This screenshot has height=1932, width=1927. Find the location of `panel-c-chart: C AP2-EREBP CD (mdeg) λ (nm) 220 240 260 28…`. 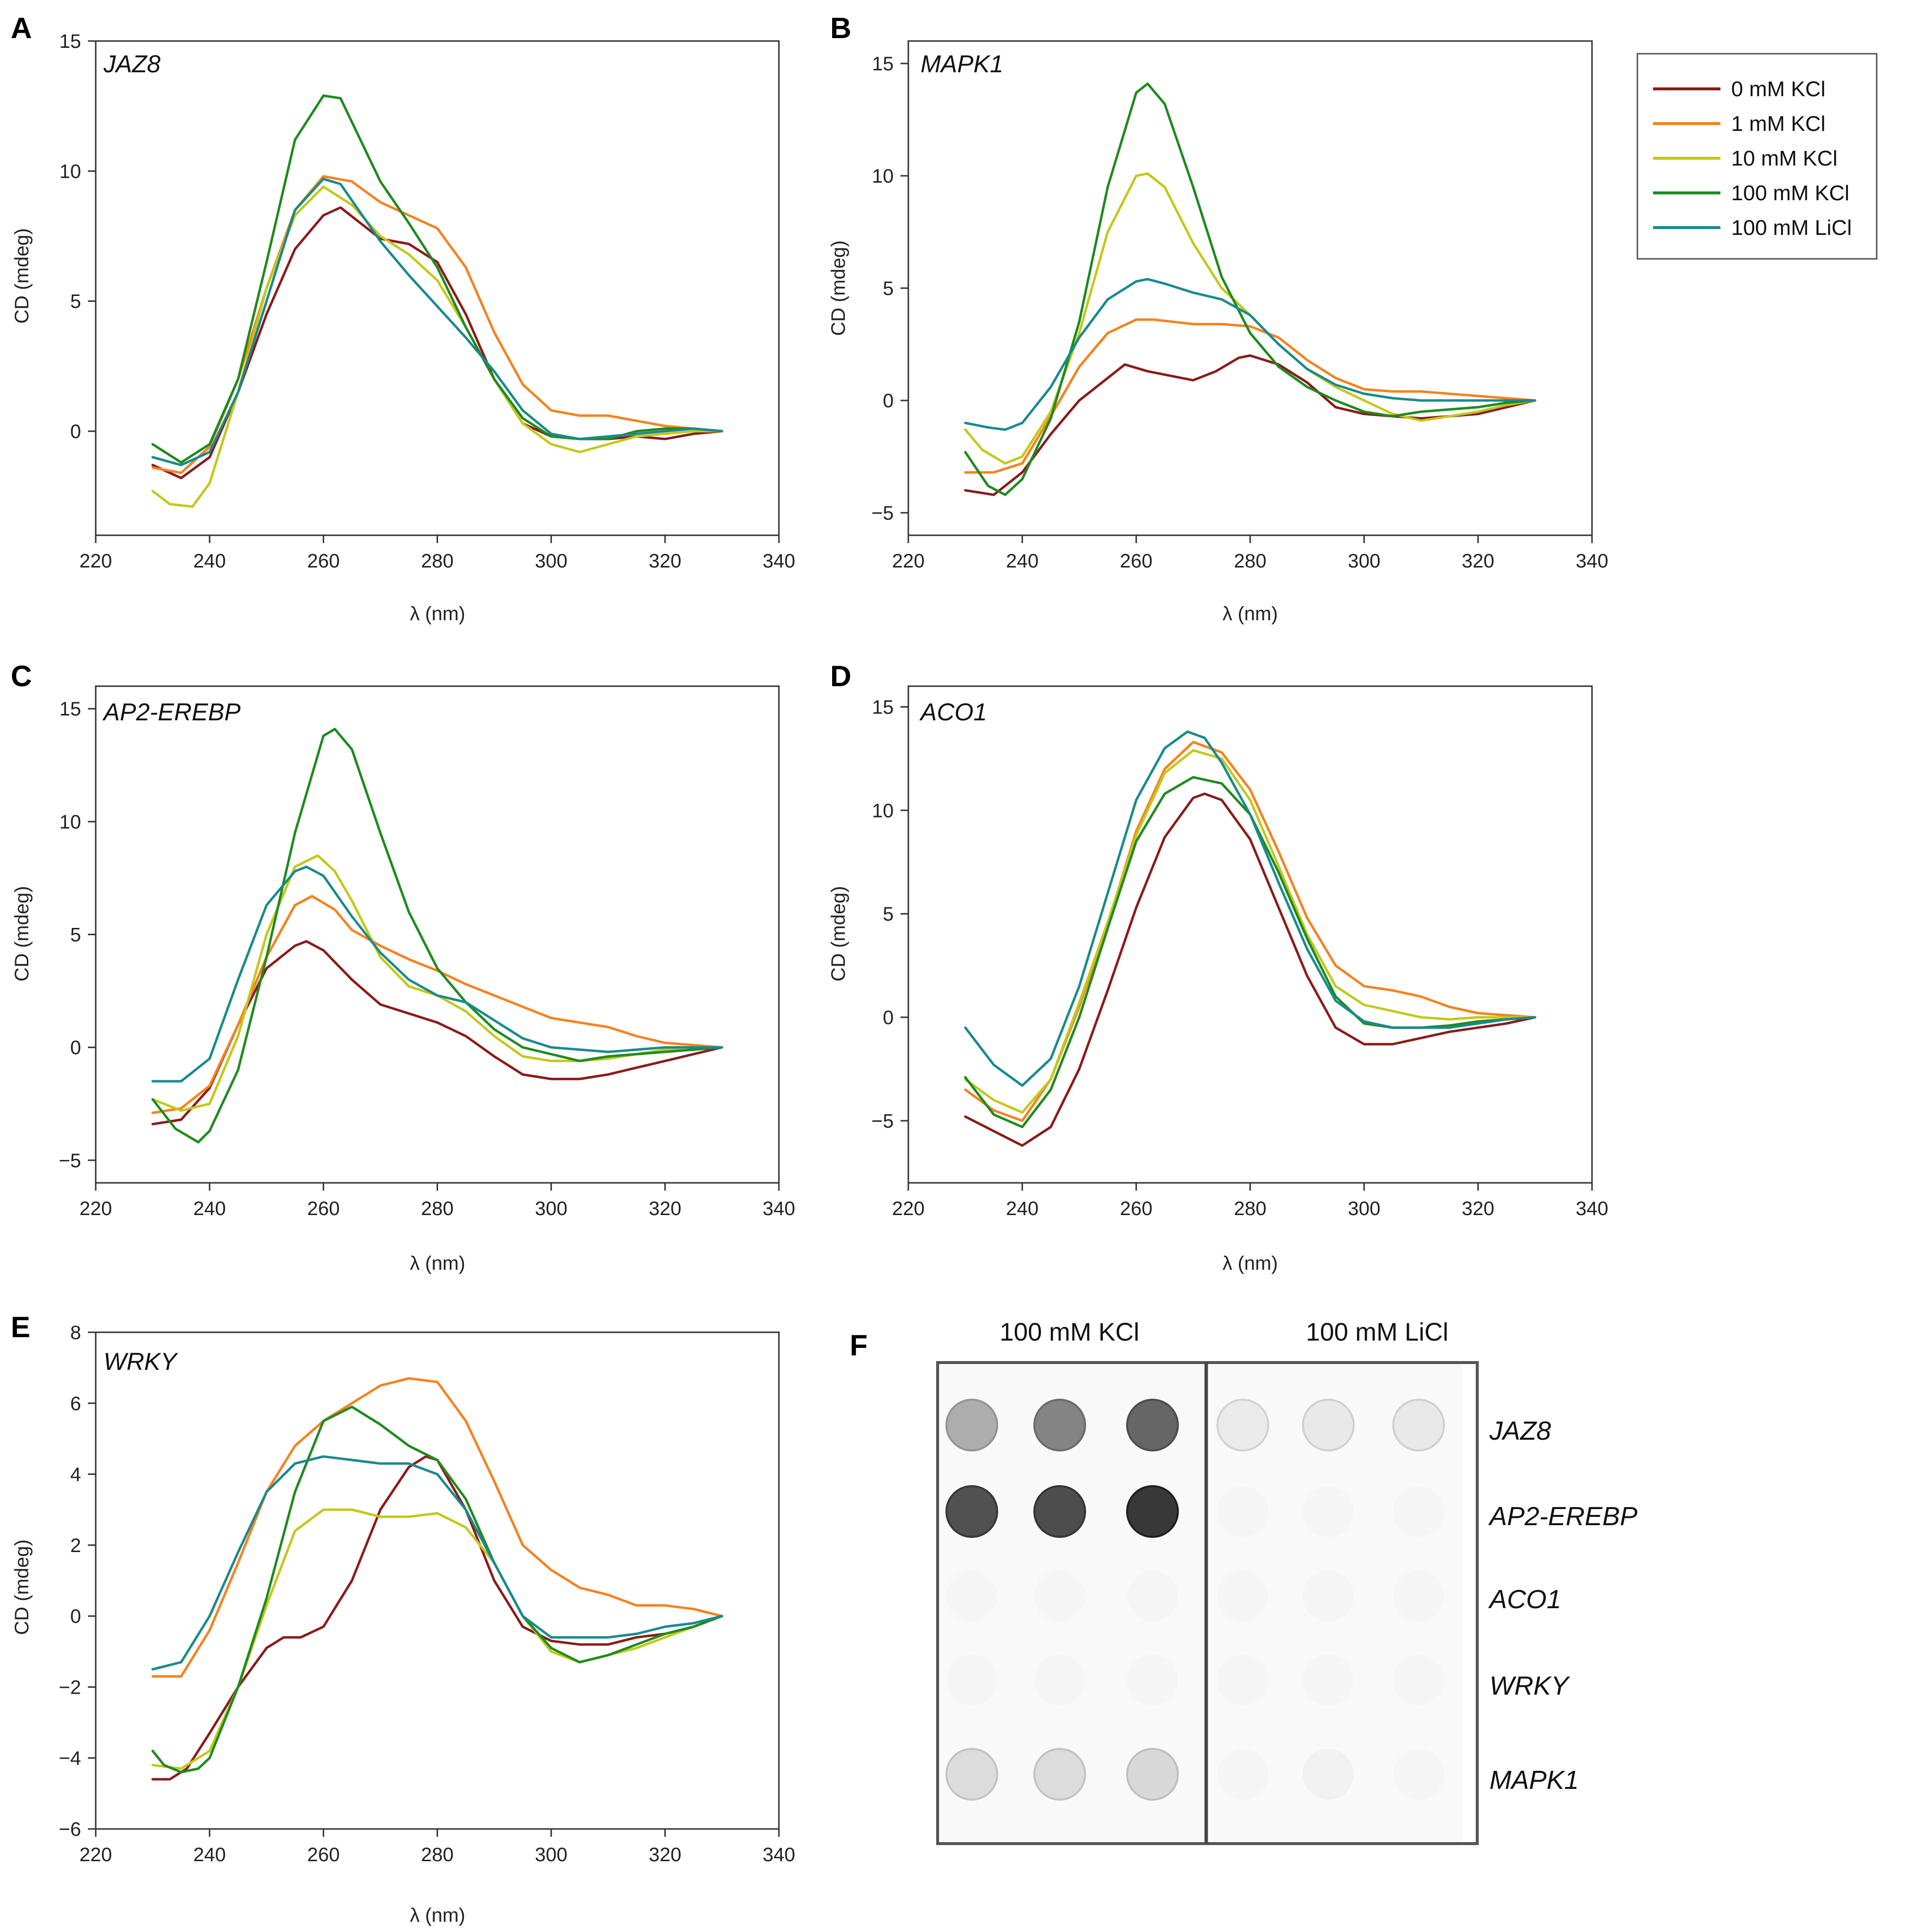

panel-c-chart: C AP2-EREBP CD (mdeg) λ (nm) 220 240 260 28… is located at coordinates (403, 967).